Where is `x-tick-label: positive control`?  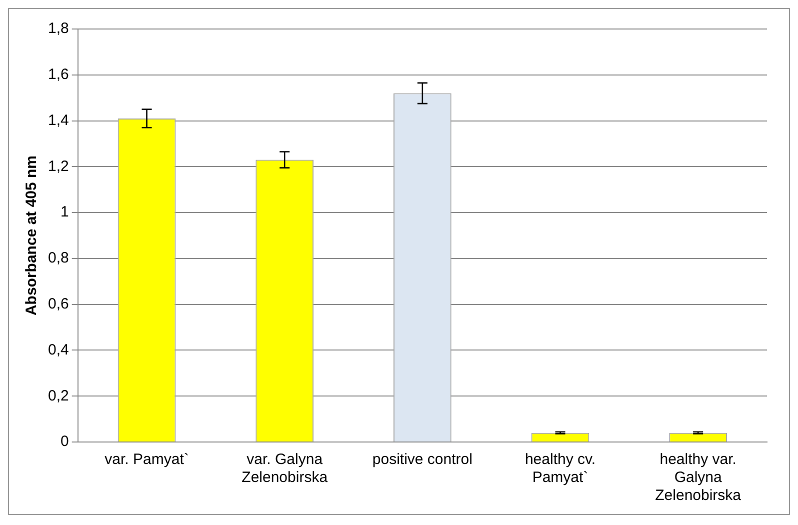 x-tick-label: positive control is located at coordinates (422, 459).